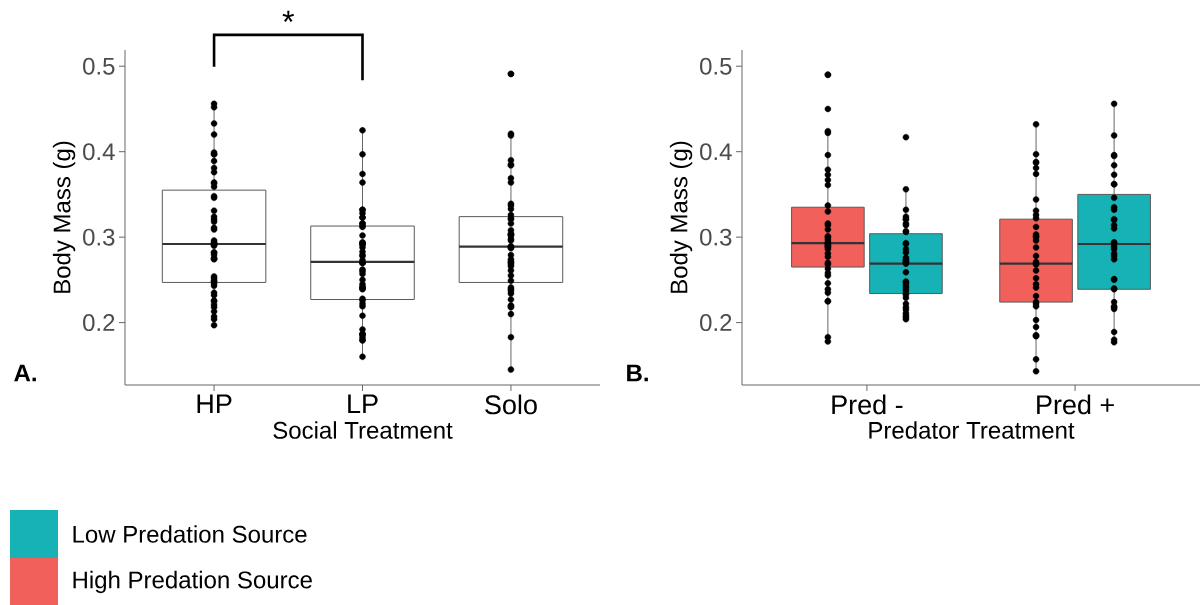 The width and height of the screenshot is (1203, 605). What do you see at coordinates (637, 373) in the screenshot?
I see `text: B.` at bounding box center [637, 373].